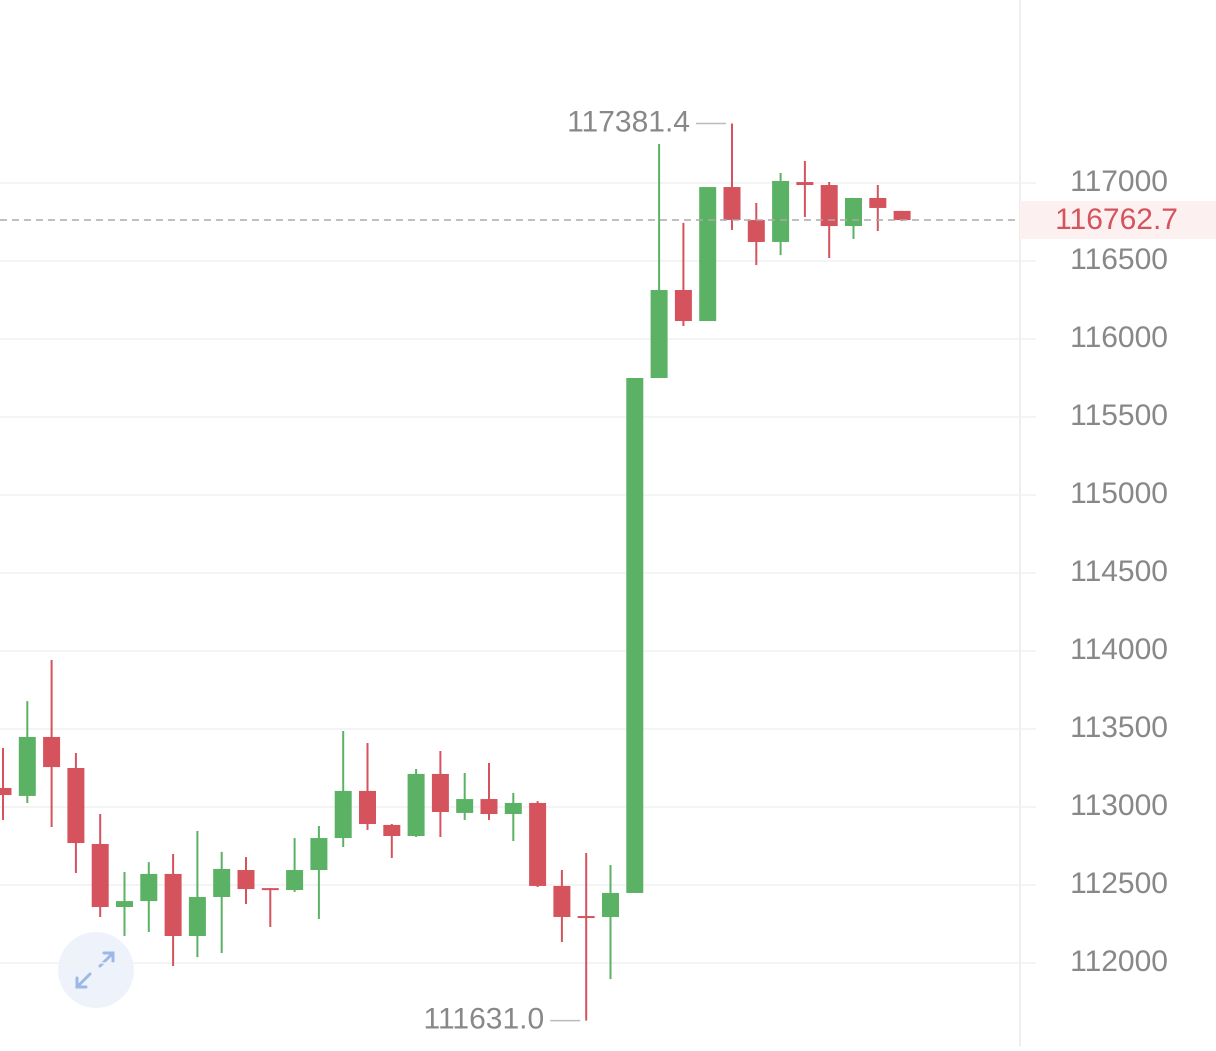 This screenshot has height=1051, width=1216. Describe the element at coordinates (1119, 337) in the screenshot. I see `y-tick-label: 116000` at that location.